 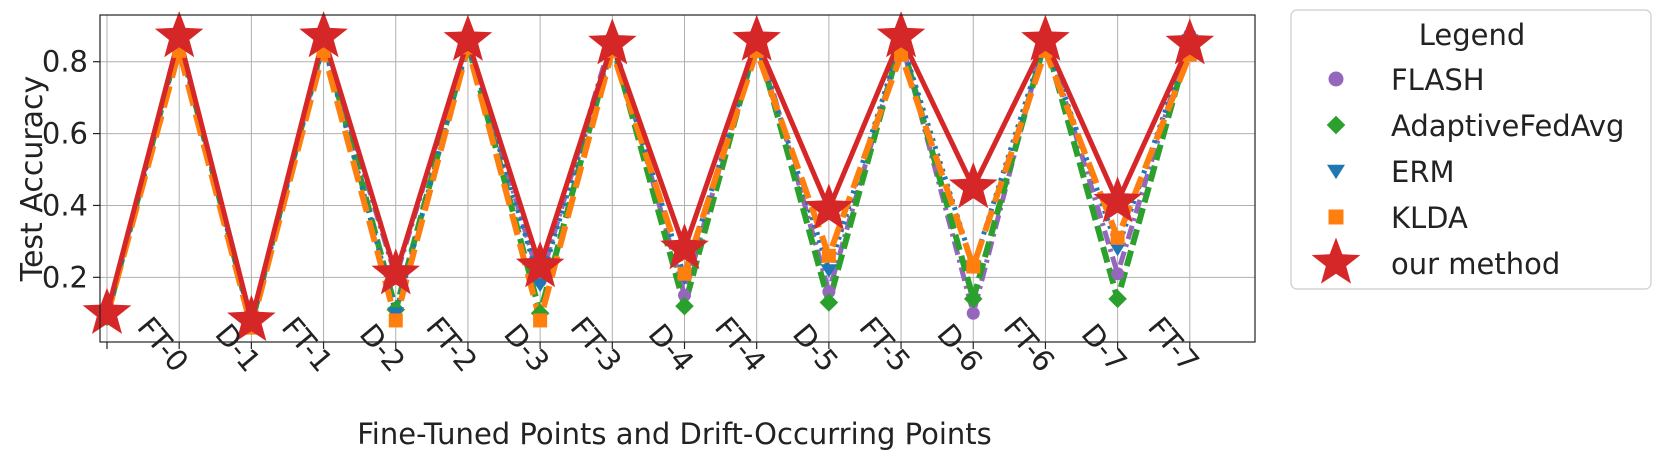 I want to click on x-tick-label: D-3, so click(x=526, y=347).